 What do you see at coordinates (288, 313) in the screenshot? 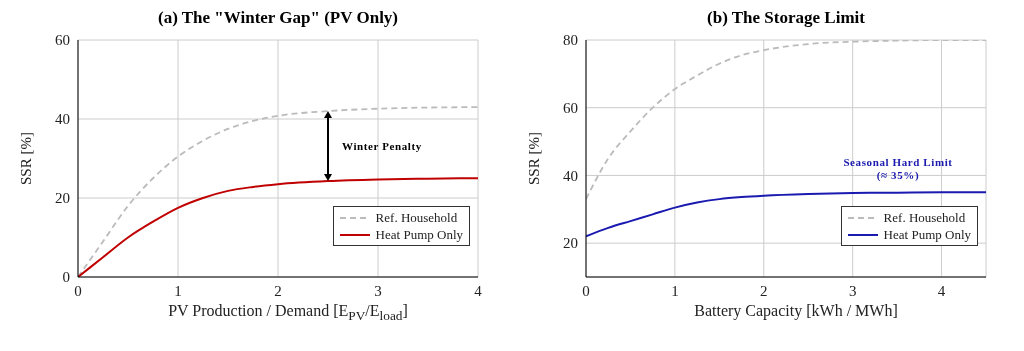
I see `x-axis-title: PV Production / Demand [E$_{PV}$/E$_{load}$]` at bounding box center [288, 313].